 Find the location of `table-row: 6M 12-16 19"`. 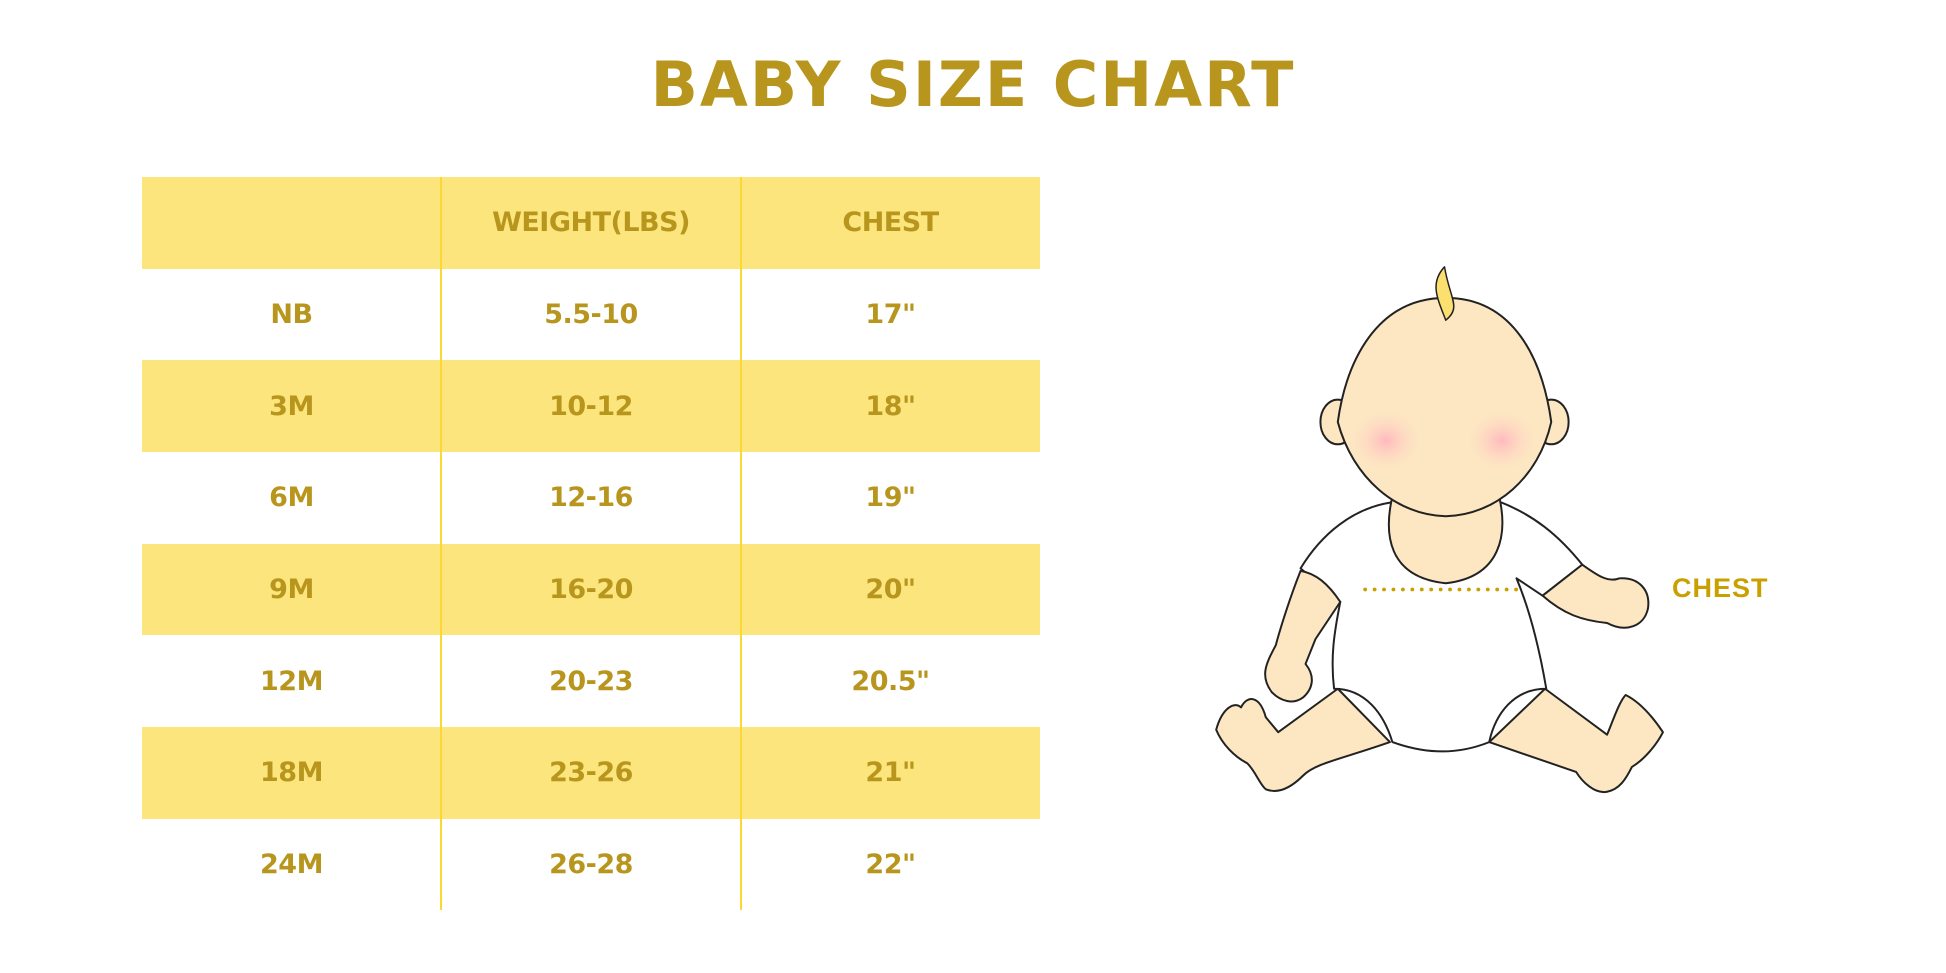

table-row: 6M 12-16 19" is located at coordinates (591, 498).